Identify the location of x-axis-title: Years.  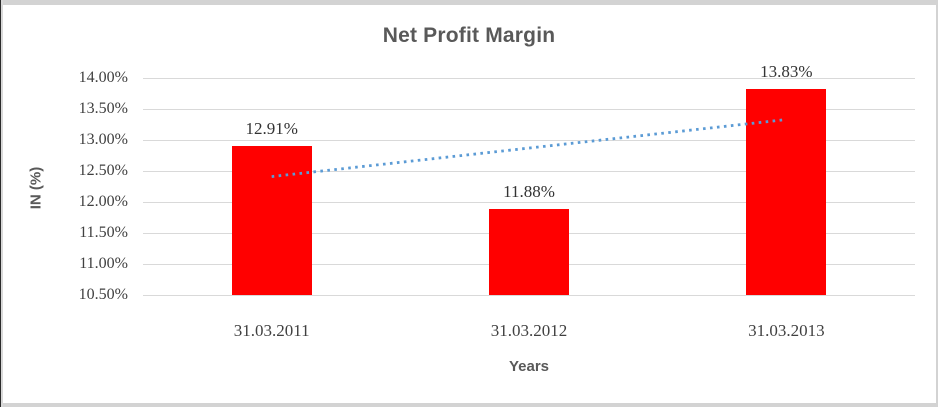
(529, 366).